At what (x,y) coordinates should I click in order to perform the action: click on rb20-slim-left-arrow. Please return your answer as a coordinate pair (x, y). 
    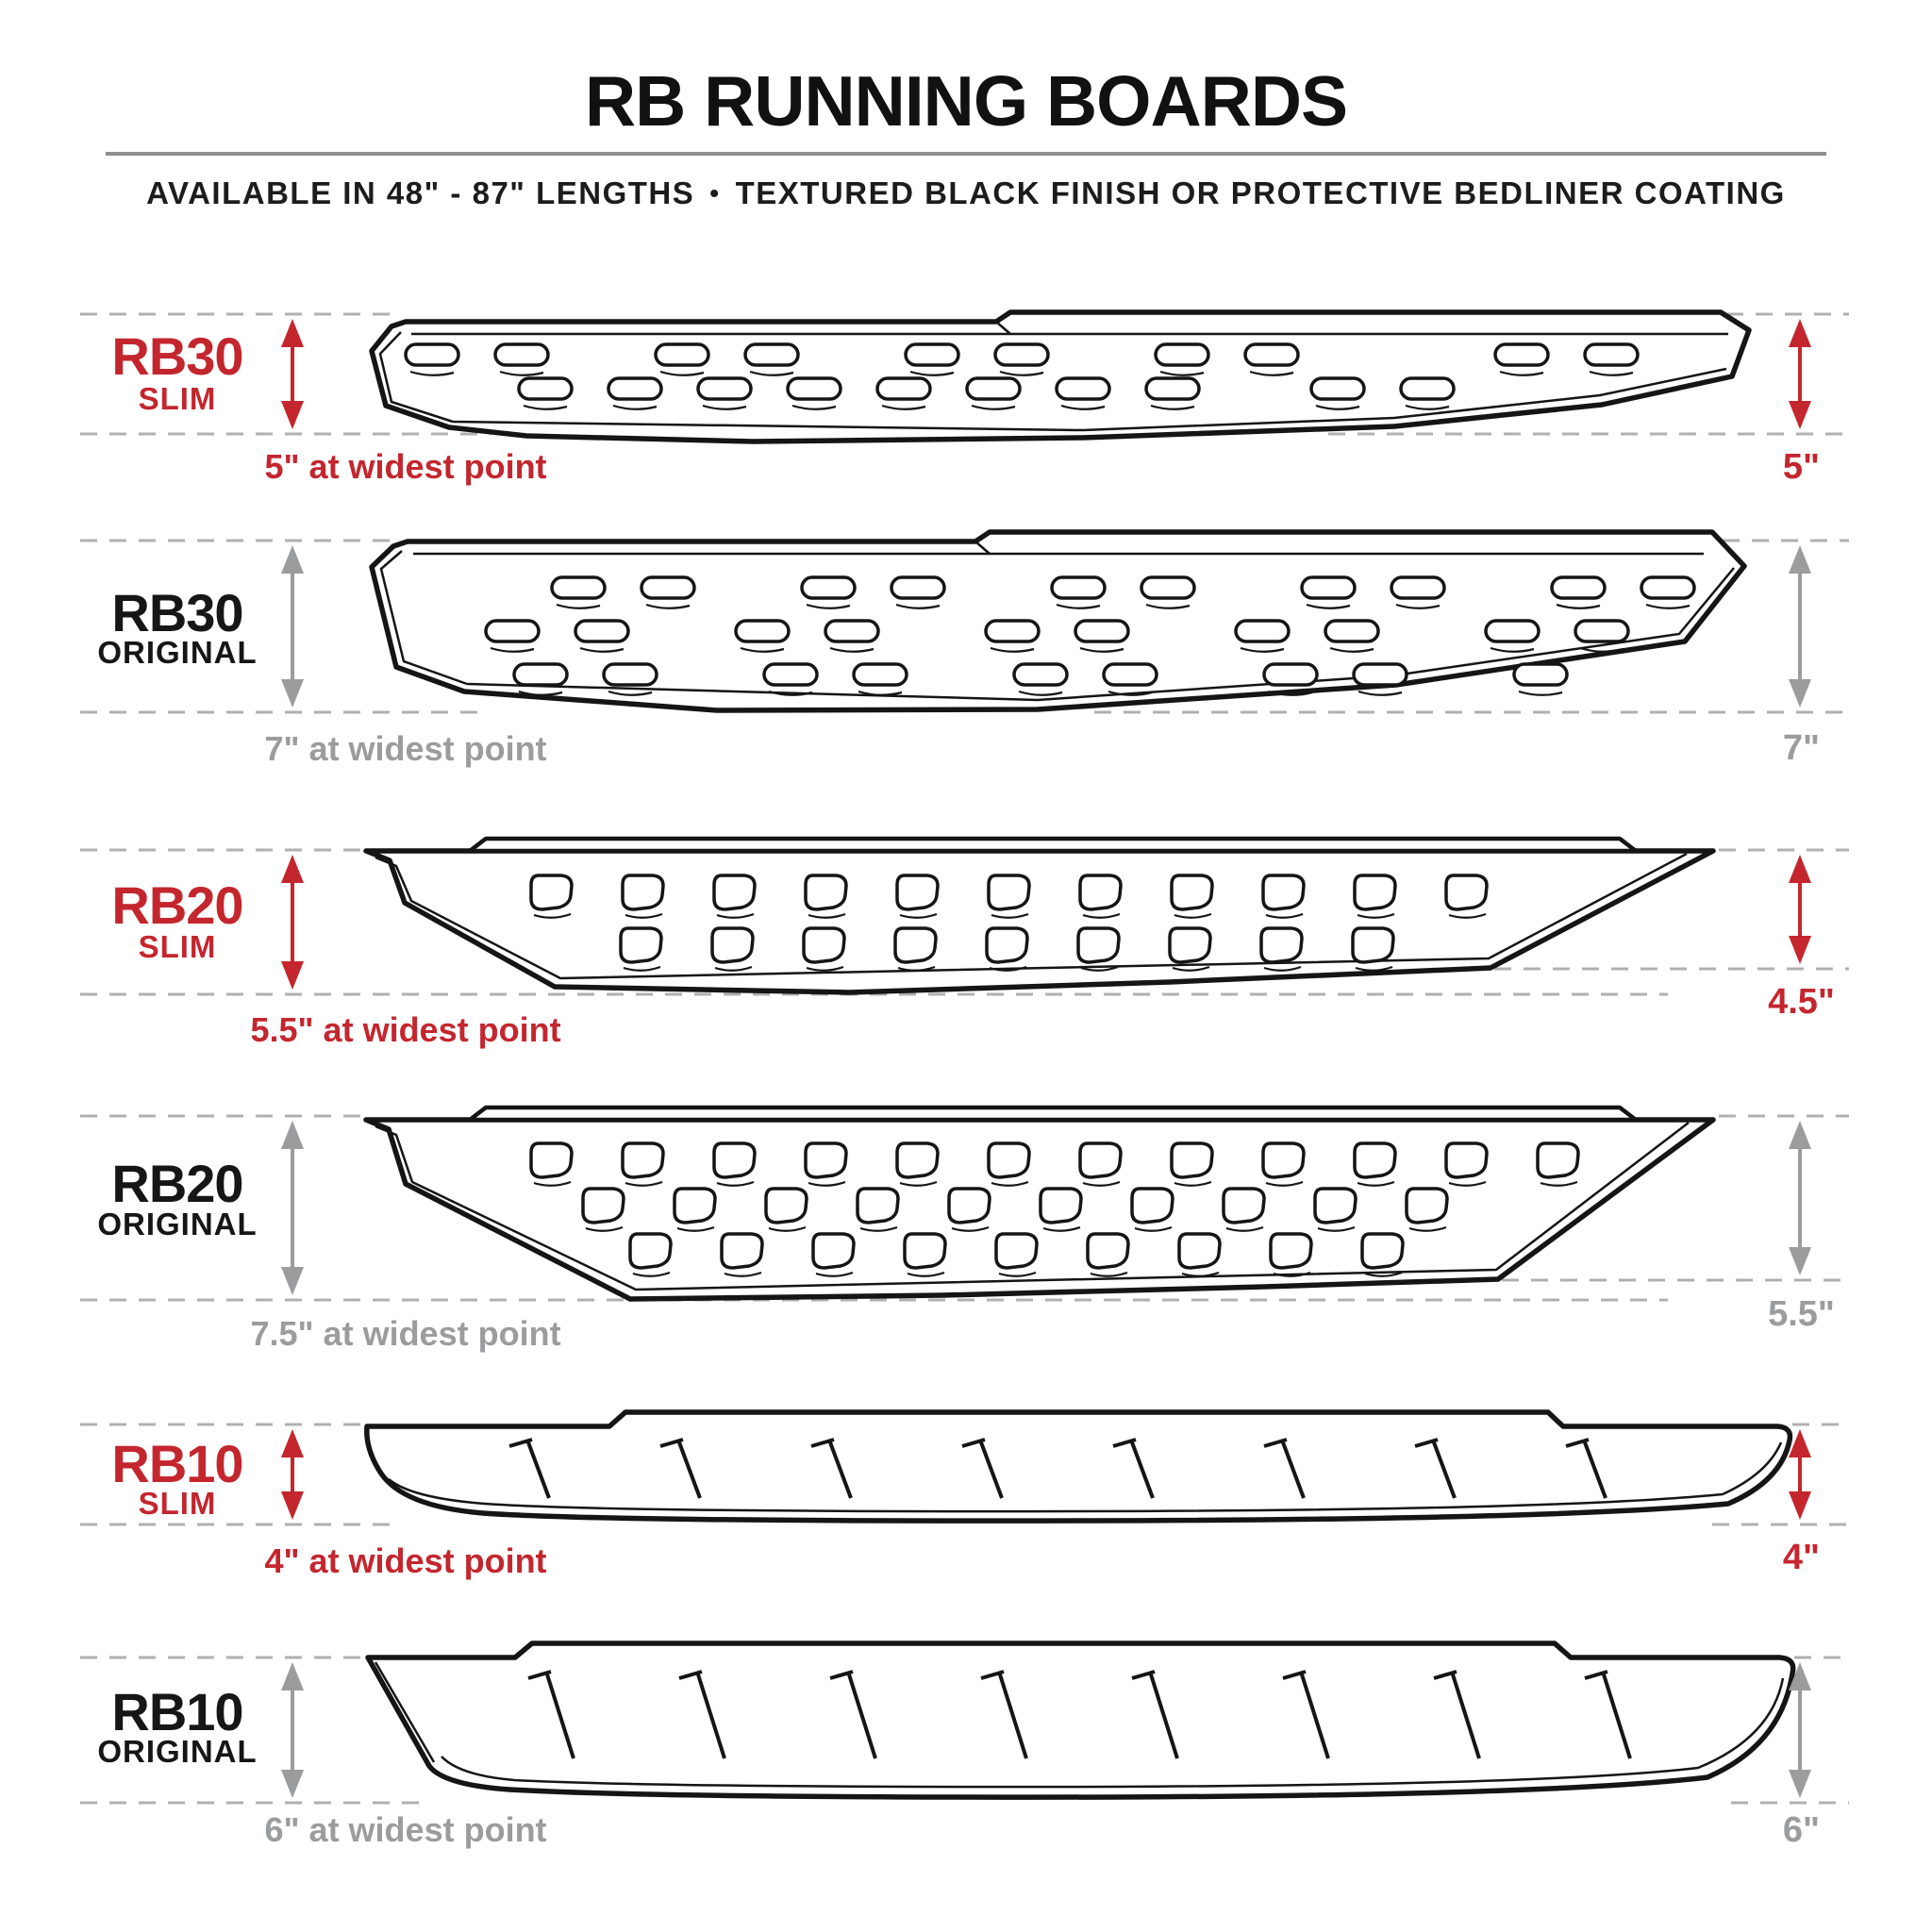
    Looking at the image, I should click on (293, 922).